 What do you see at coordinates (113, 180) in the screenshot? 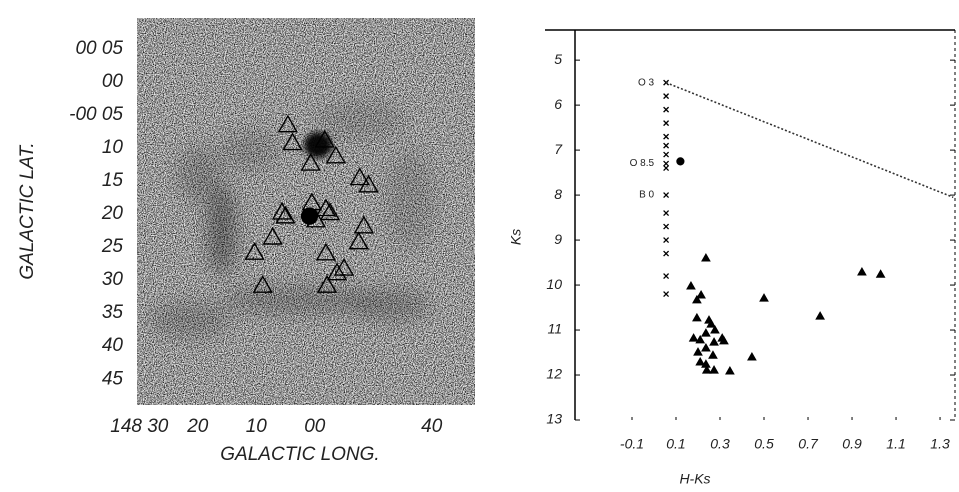
I see `y-tick-label: 15` at bounding box center [113, 180].